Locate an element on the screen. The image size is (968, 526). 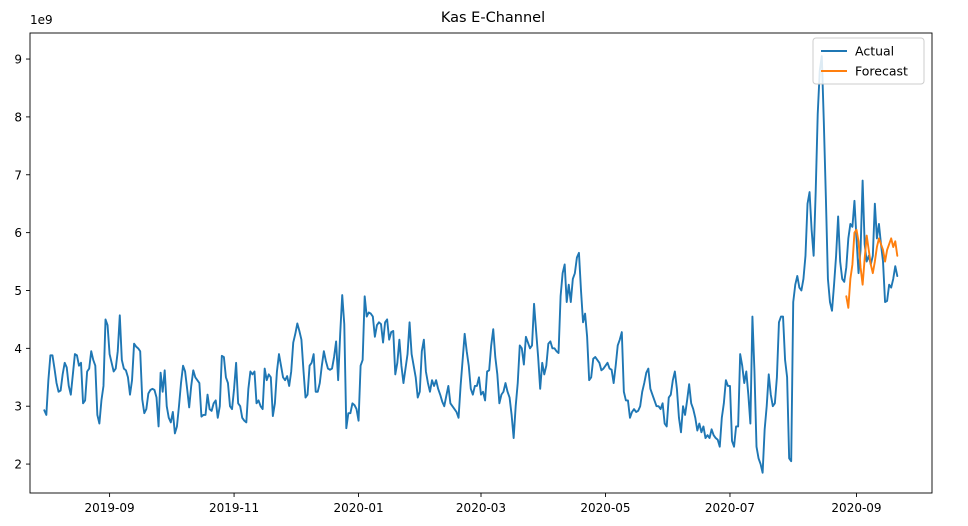
x-tick-label: 2019-09 is located at coordinates (110, 508).